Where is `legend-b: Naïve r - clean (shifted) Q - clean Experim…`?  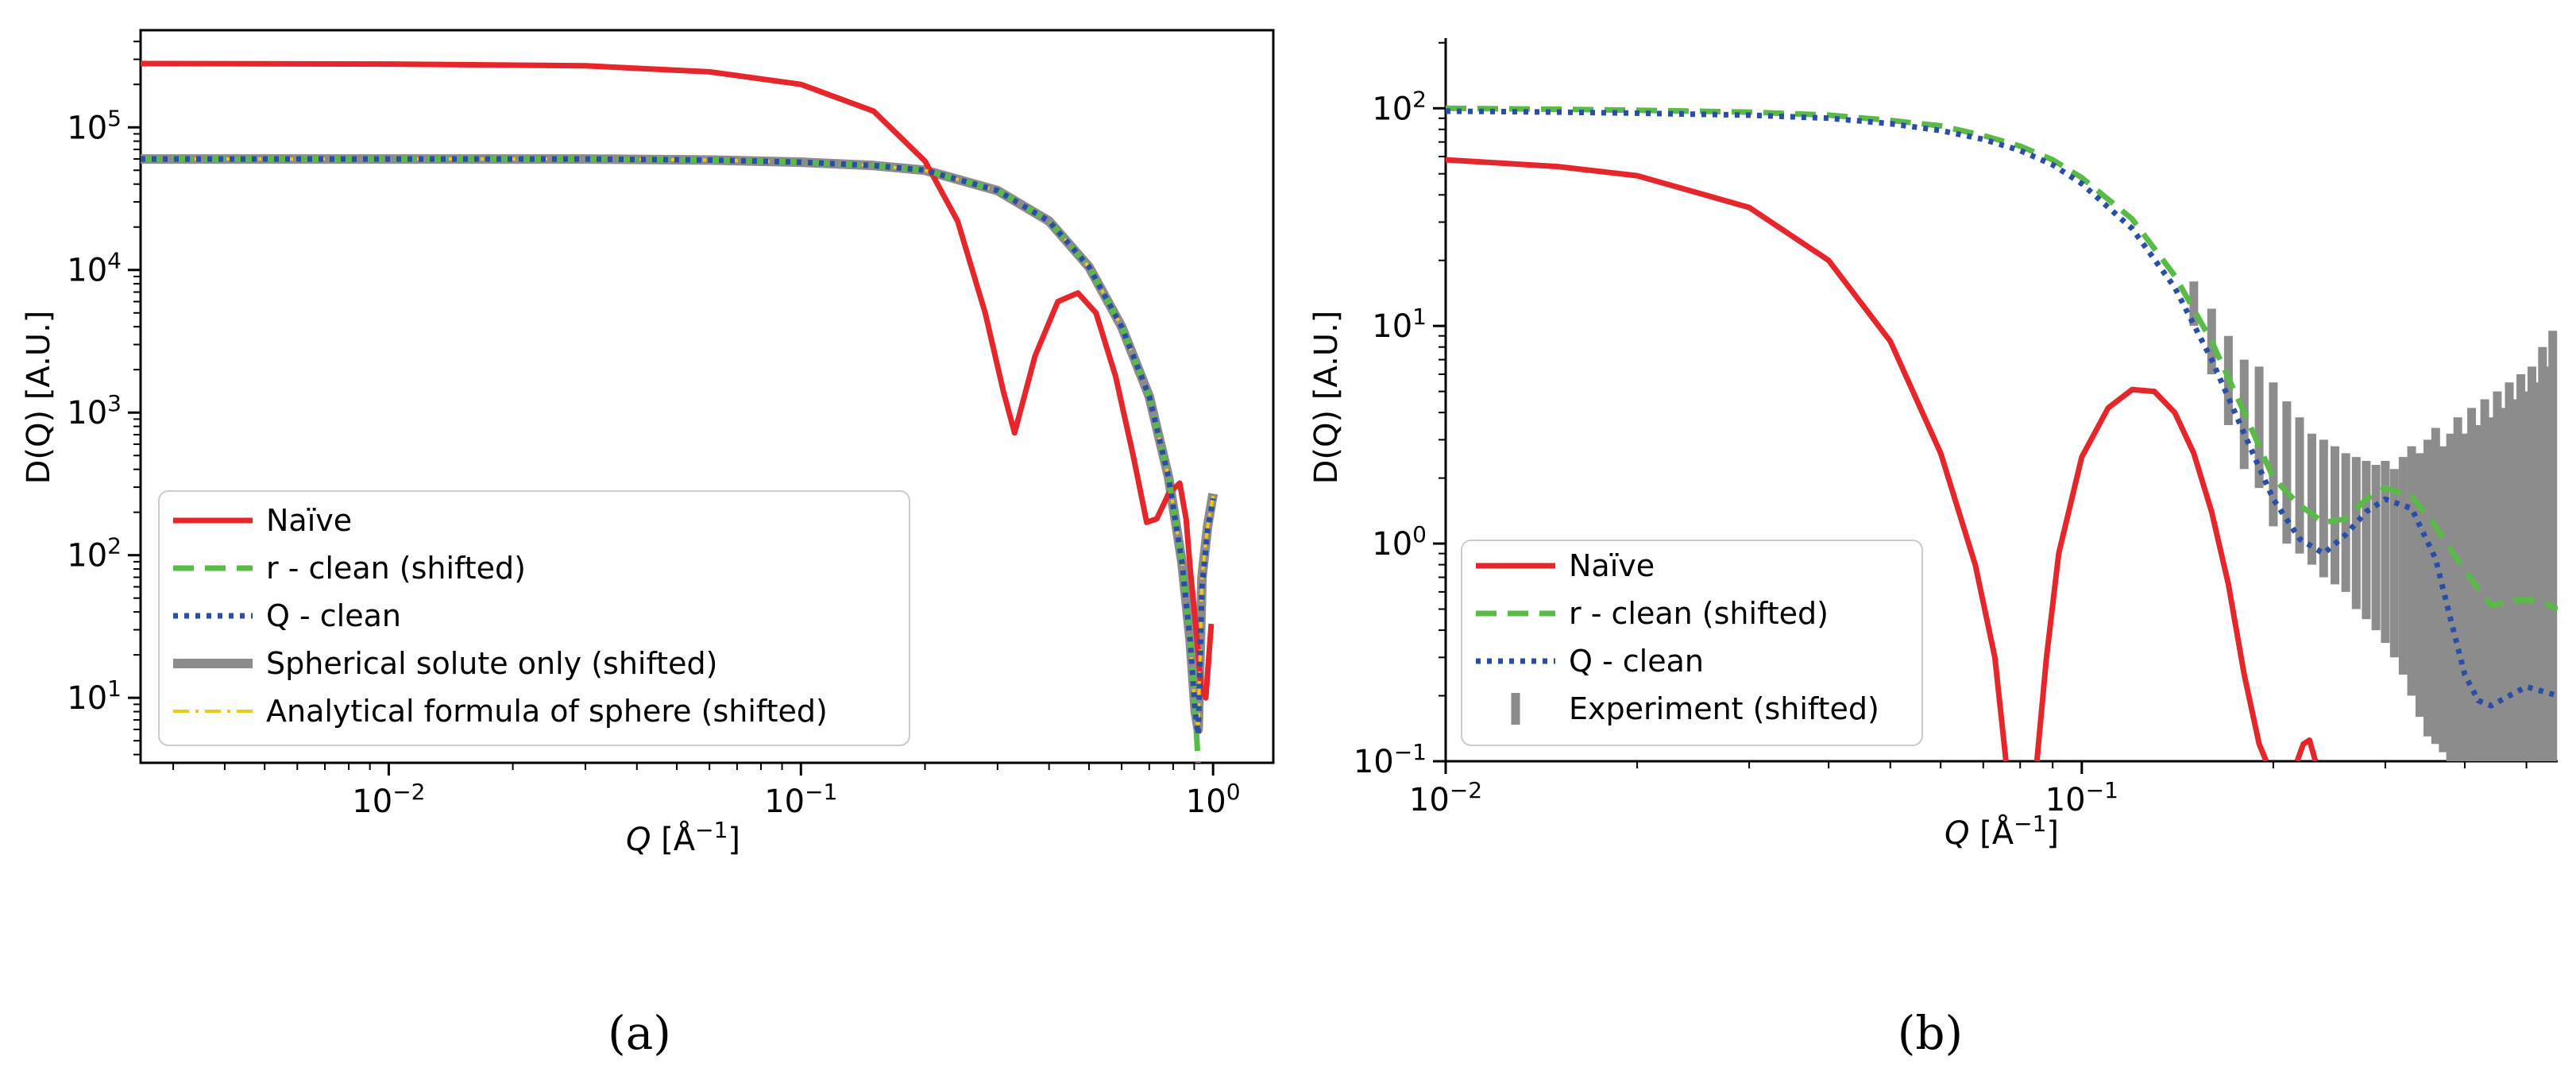
legend-b: Naïve r - clean (shifted) Q - clean Experim… is located at coordinates (1692, 643).